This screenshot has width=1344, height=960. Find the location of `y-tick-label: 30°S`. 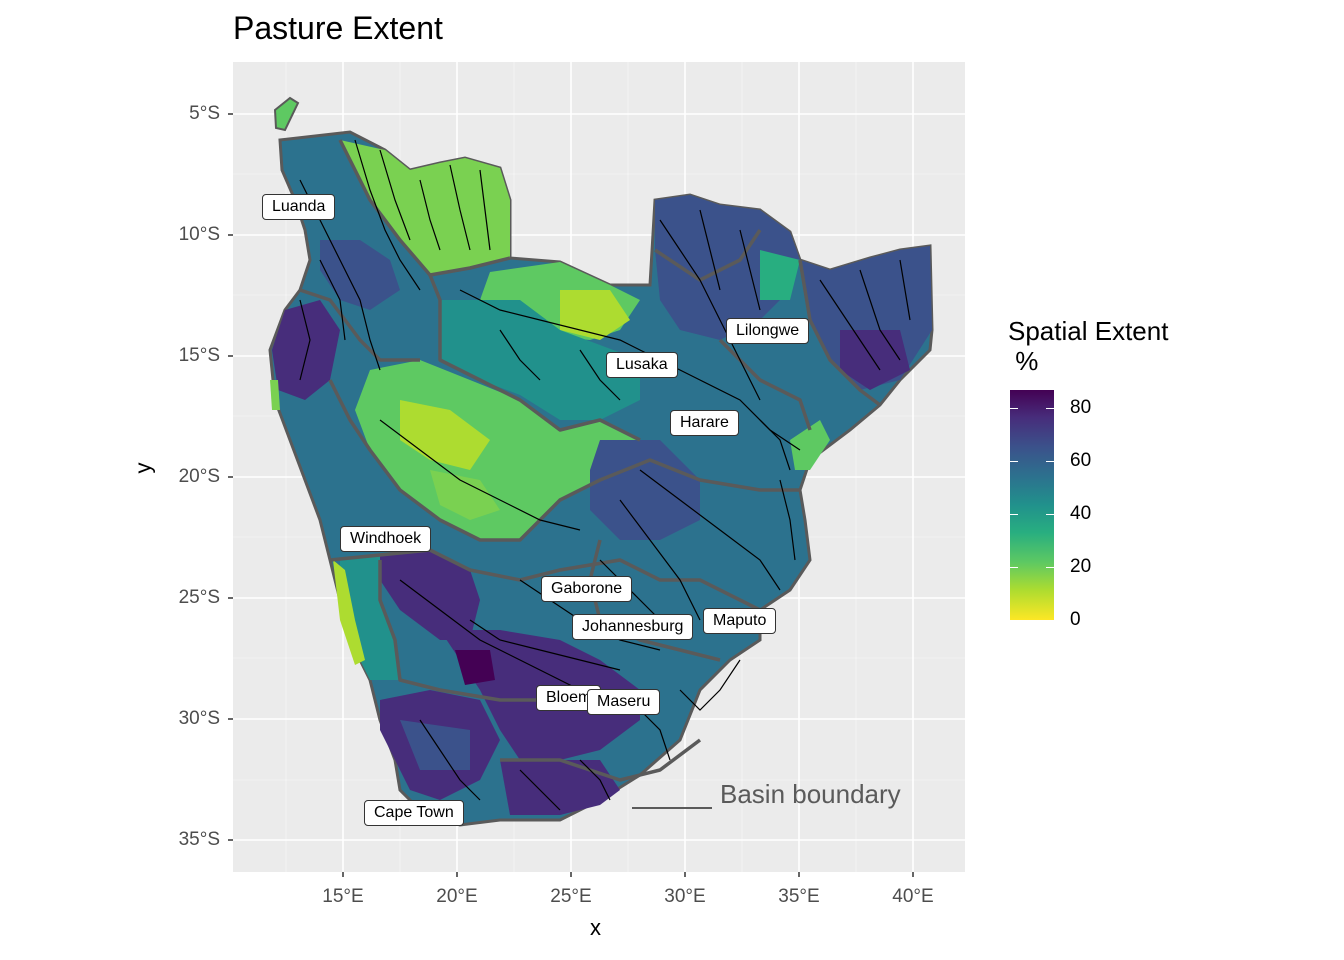

y-tick-label: 30°S is located at coordinates (199, 718).